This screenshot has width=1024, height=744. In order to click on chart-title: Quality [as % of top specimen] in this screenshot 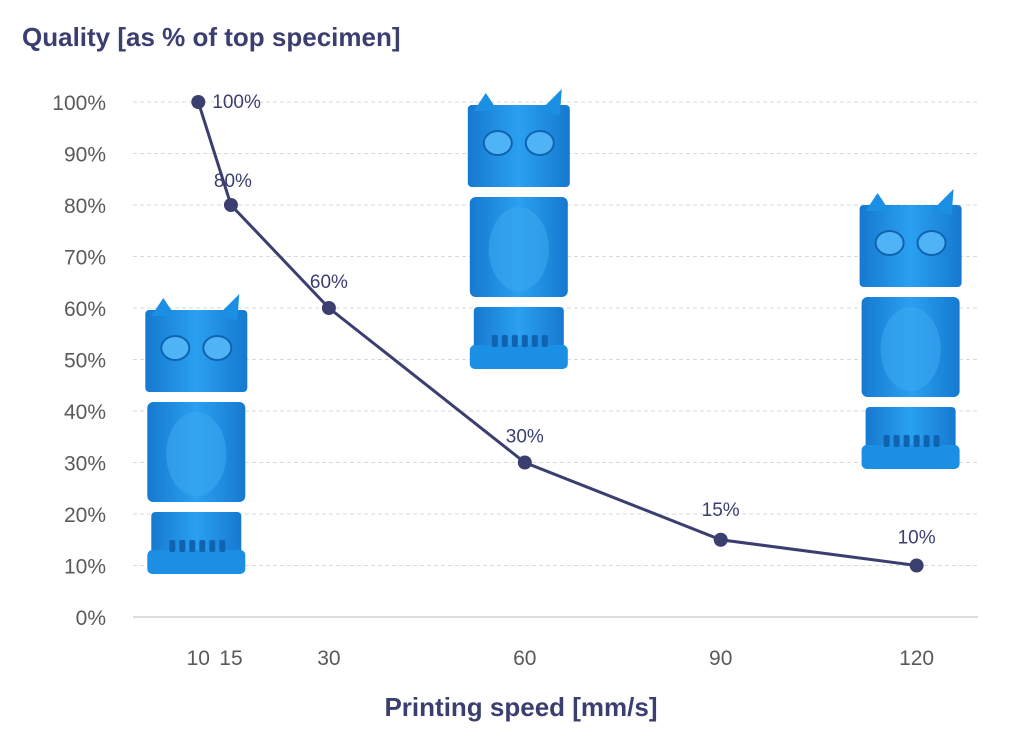, I will do `click(211, 37)`.